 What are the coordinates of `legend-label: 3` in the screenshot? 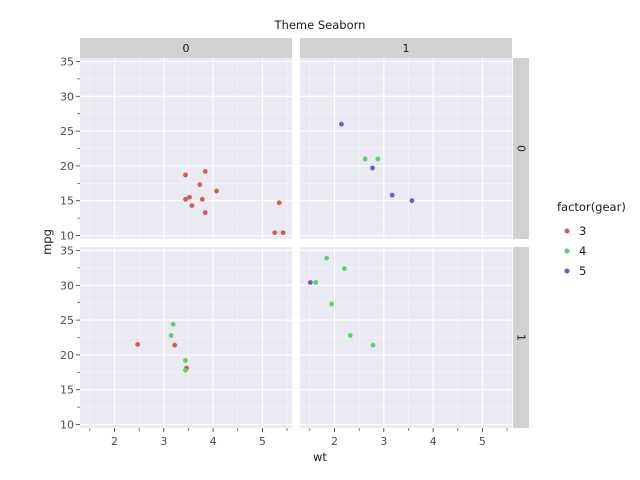 It's located at (582, 231).